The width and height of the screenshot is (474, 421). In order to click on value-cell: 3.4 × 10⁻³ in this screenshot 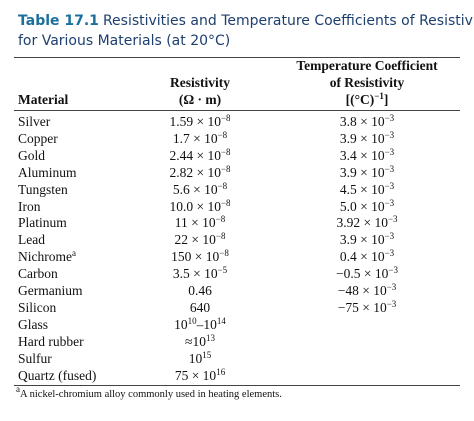, I will do `click(367, 155)`.